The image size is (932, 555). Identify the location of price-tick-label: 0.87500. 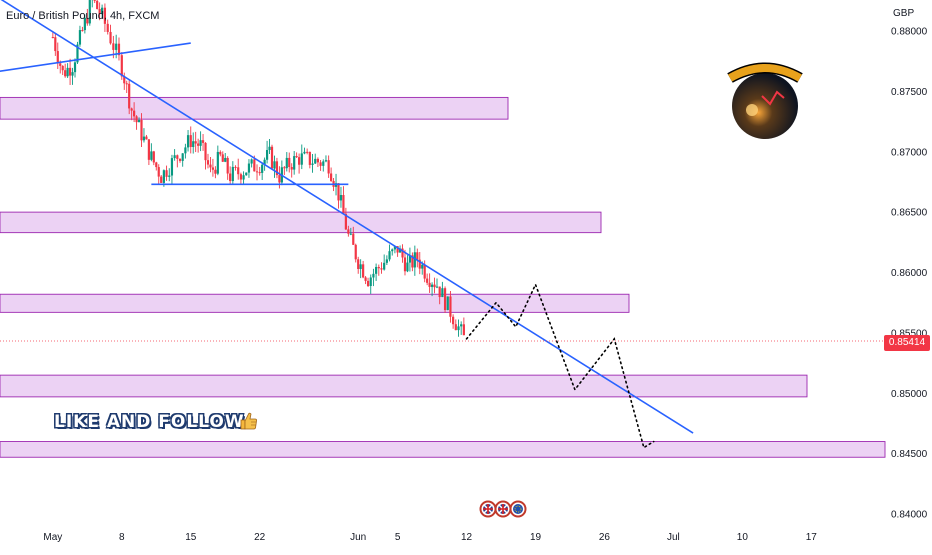
(909, 92).